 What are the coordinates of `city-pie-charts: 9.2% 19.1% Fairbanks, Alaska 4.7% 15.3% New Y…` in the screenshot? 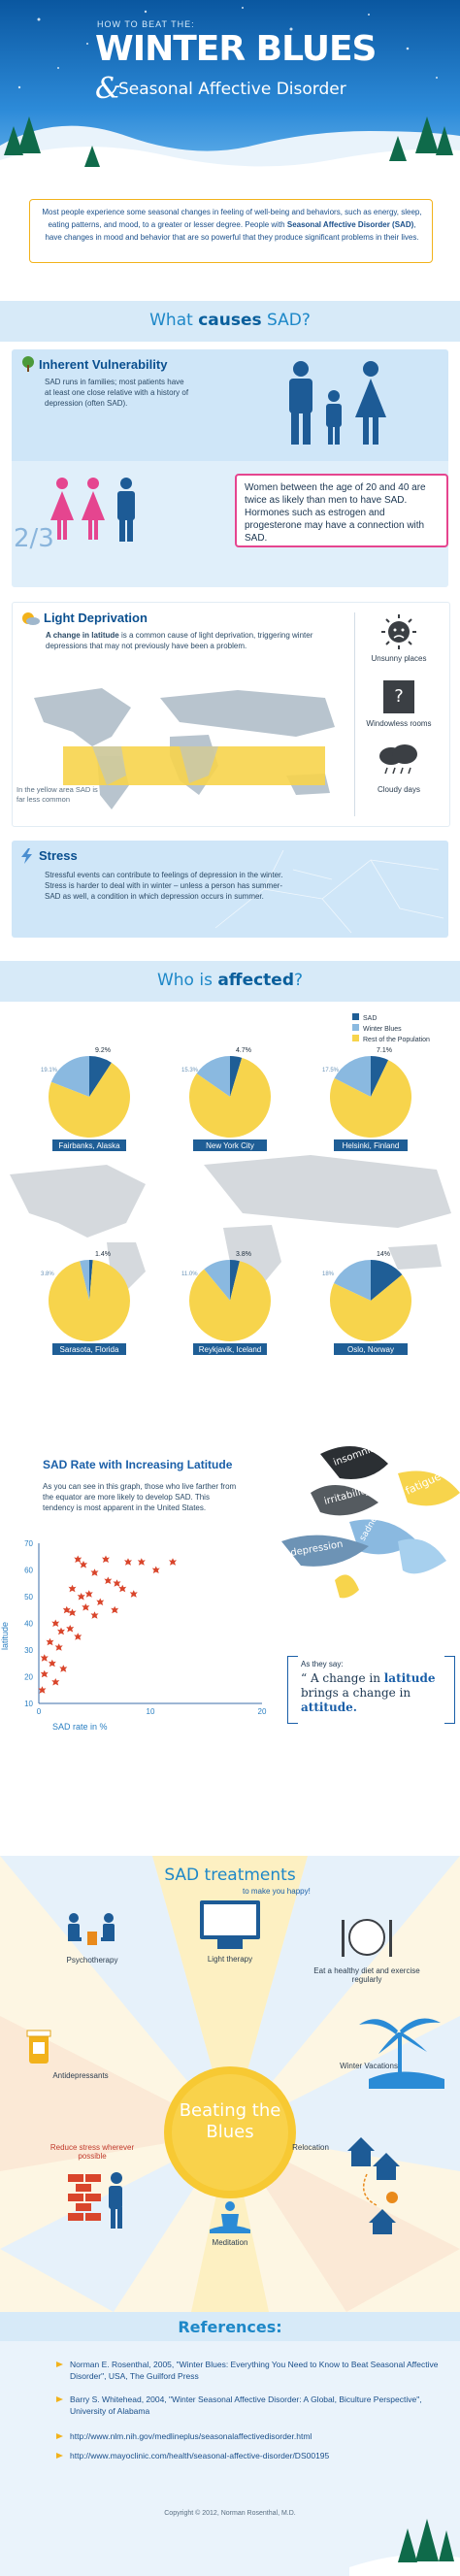 It's located at (227, 1201).